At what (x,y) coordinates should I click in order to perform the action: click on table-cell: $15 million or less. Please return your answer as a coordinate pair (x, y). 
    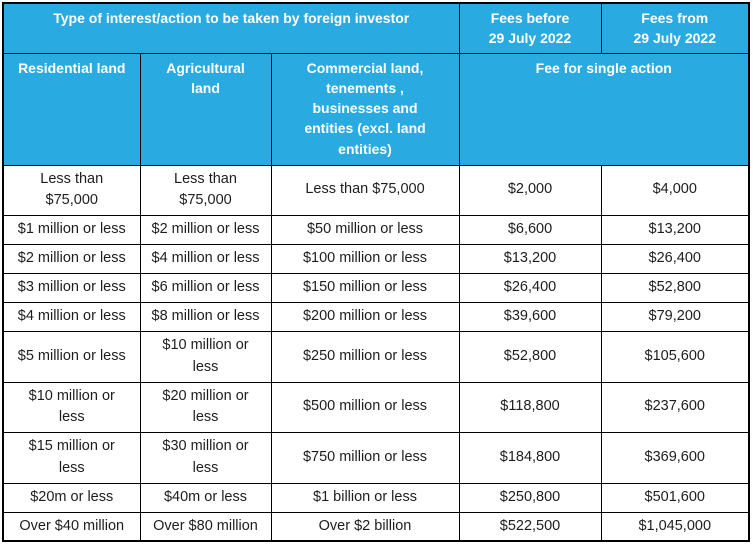
    Looking at the image, I should click on (71, 458).